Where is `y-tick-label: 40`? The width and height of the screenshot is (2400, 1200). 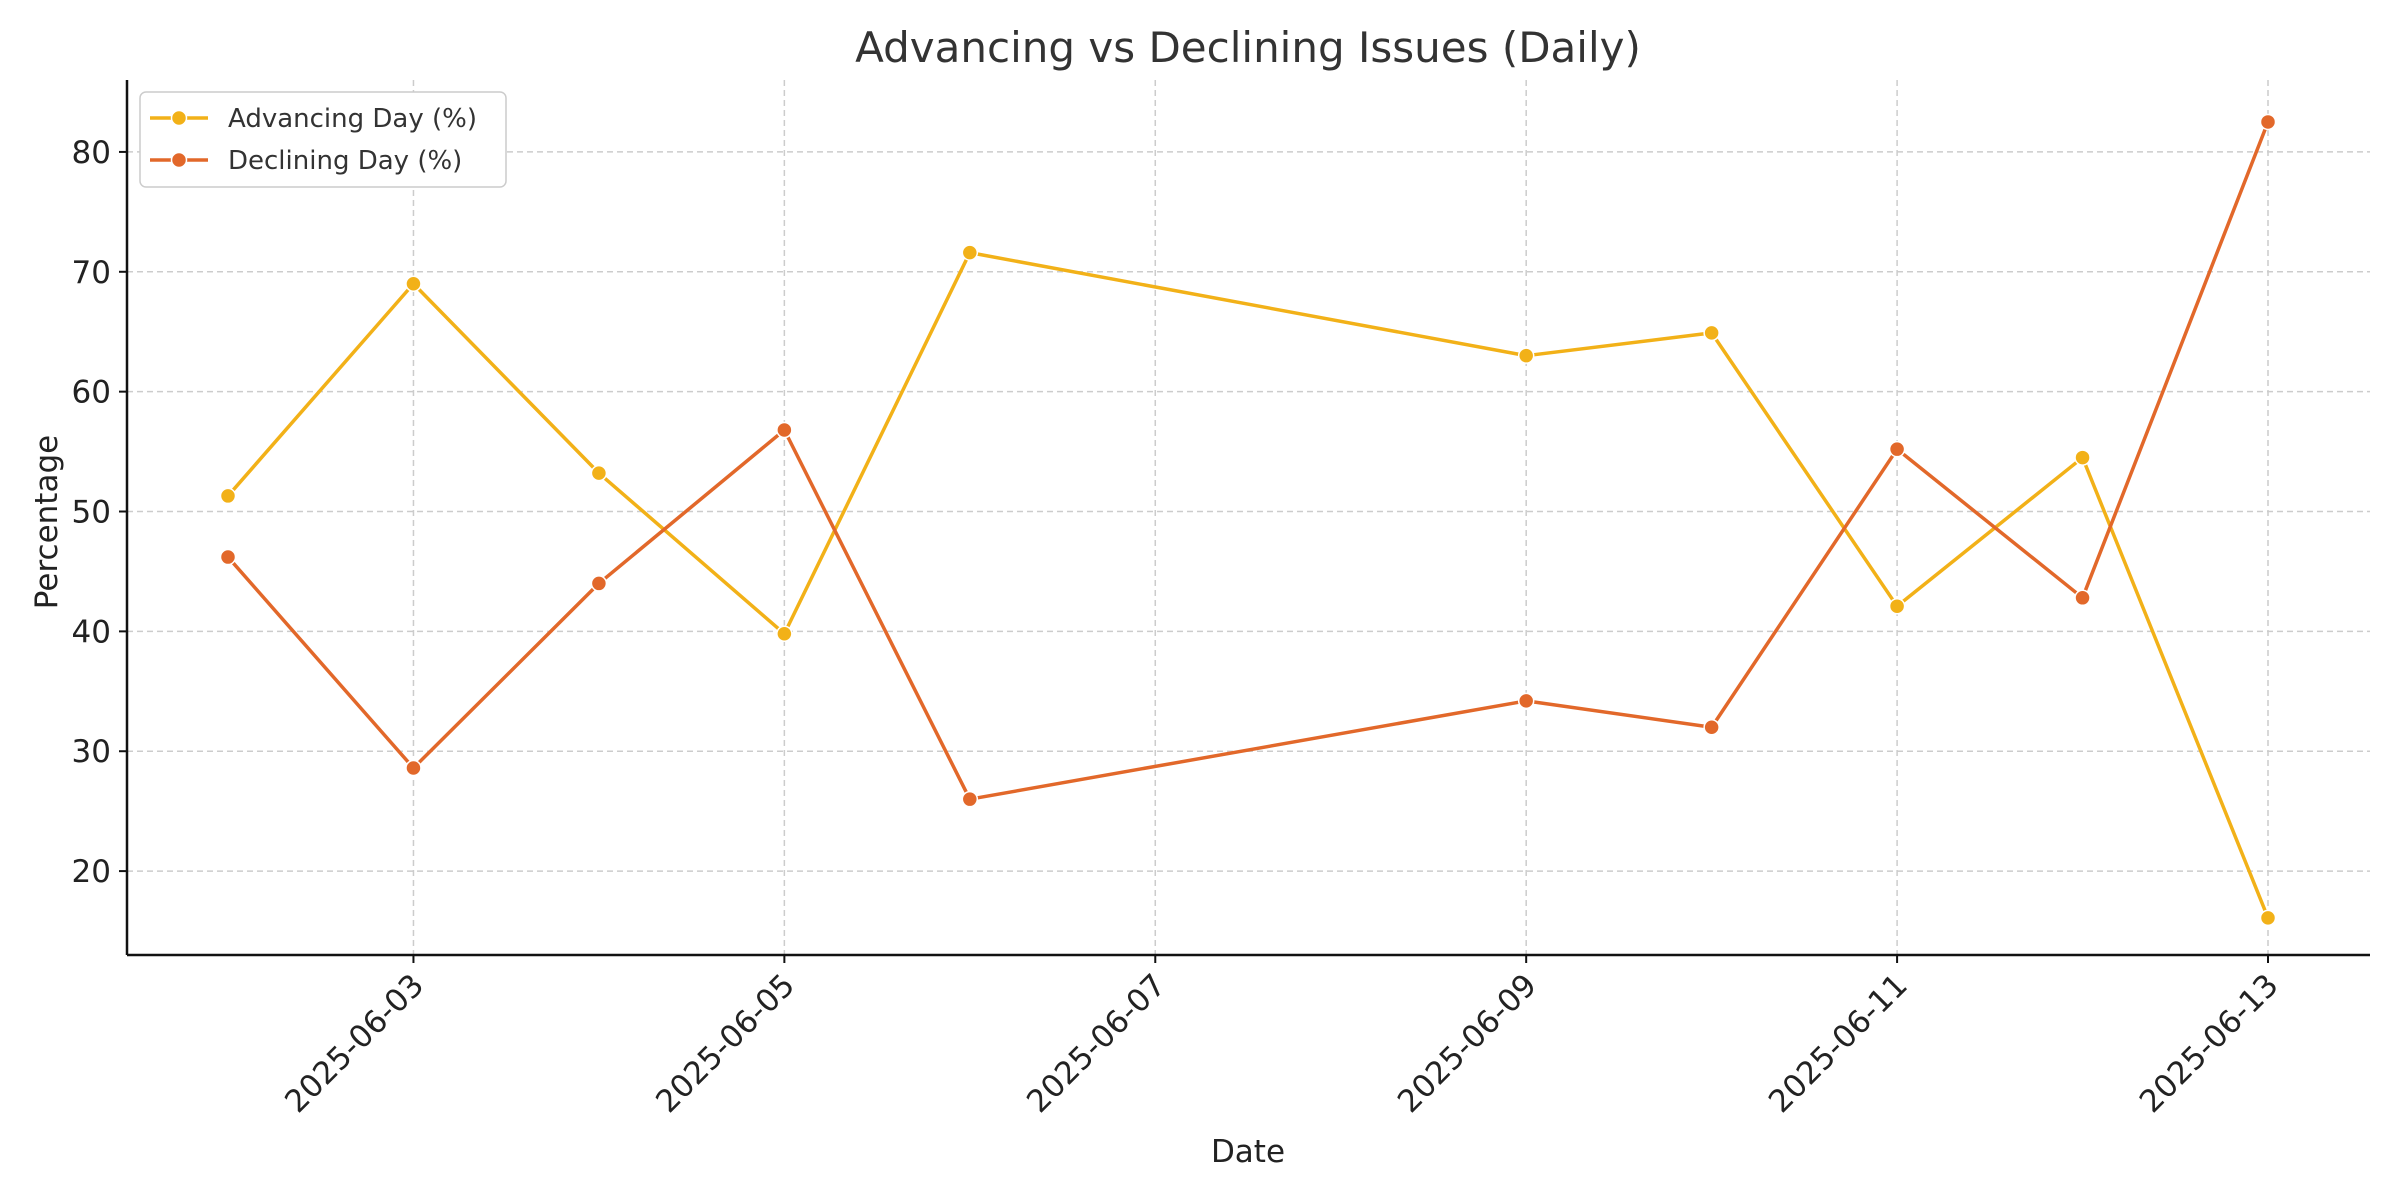 y-tick-label: 40 is located at coordinates (91, 632).